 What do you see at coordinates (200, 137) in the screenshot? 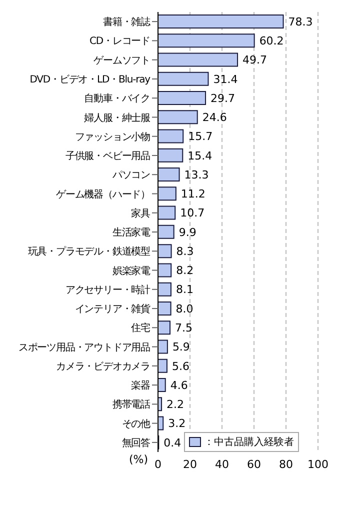
I see `text: 15.7` at bounding box center [200, 137].